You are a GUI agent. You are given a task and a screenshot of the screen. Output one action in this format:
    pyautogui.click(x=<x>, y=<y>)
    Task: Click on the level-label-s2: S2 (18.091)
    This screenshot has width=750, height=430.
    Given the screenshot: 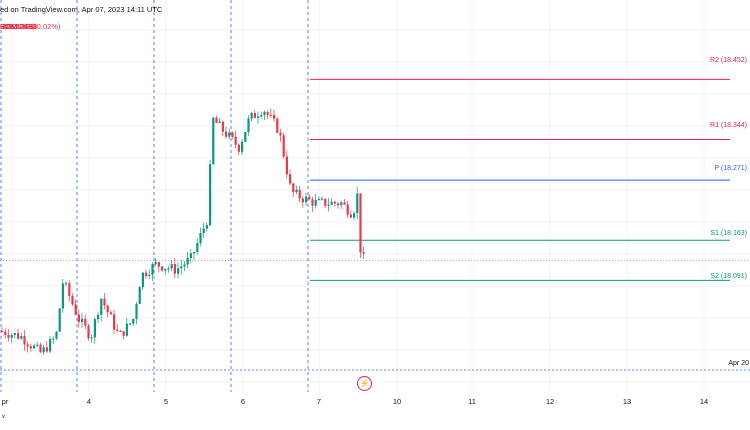 What is the action you would take?
    pyautogui.click(x=728, y=276)
    